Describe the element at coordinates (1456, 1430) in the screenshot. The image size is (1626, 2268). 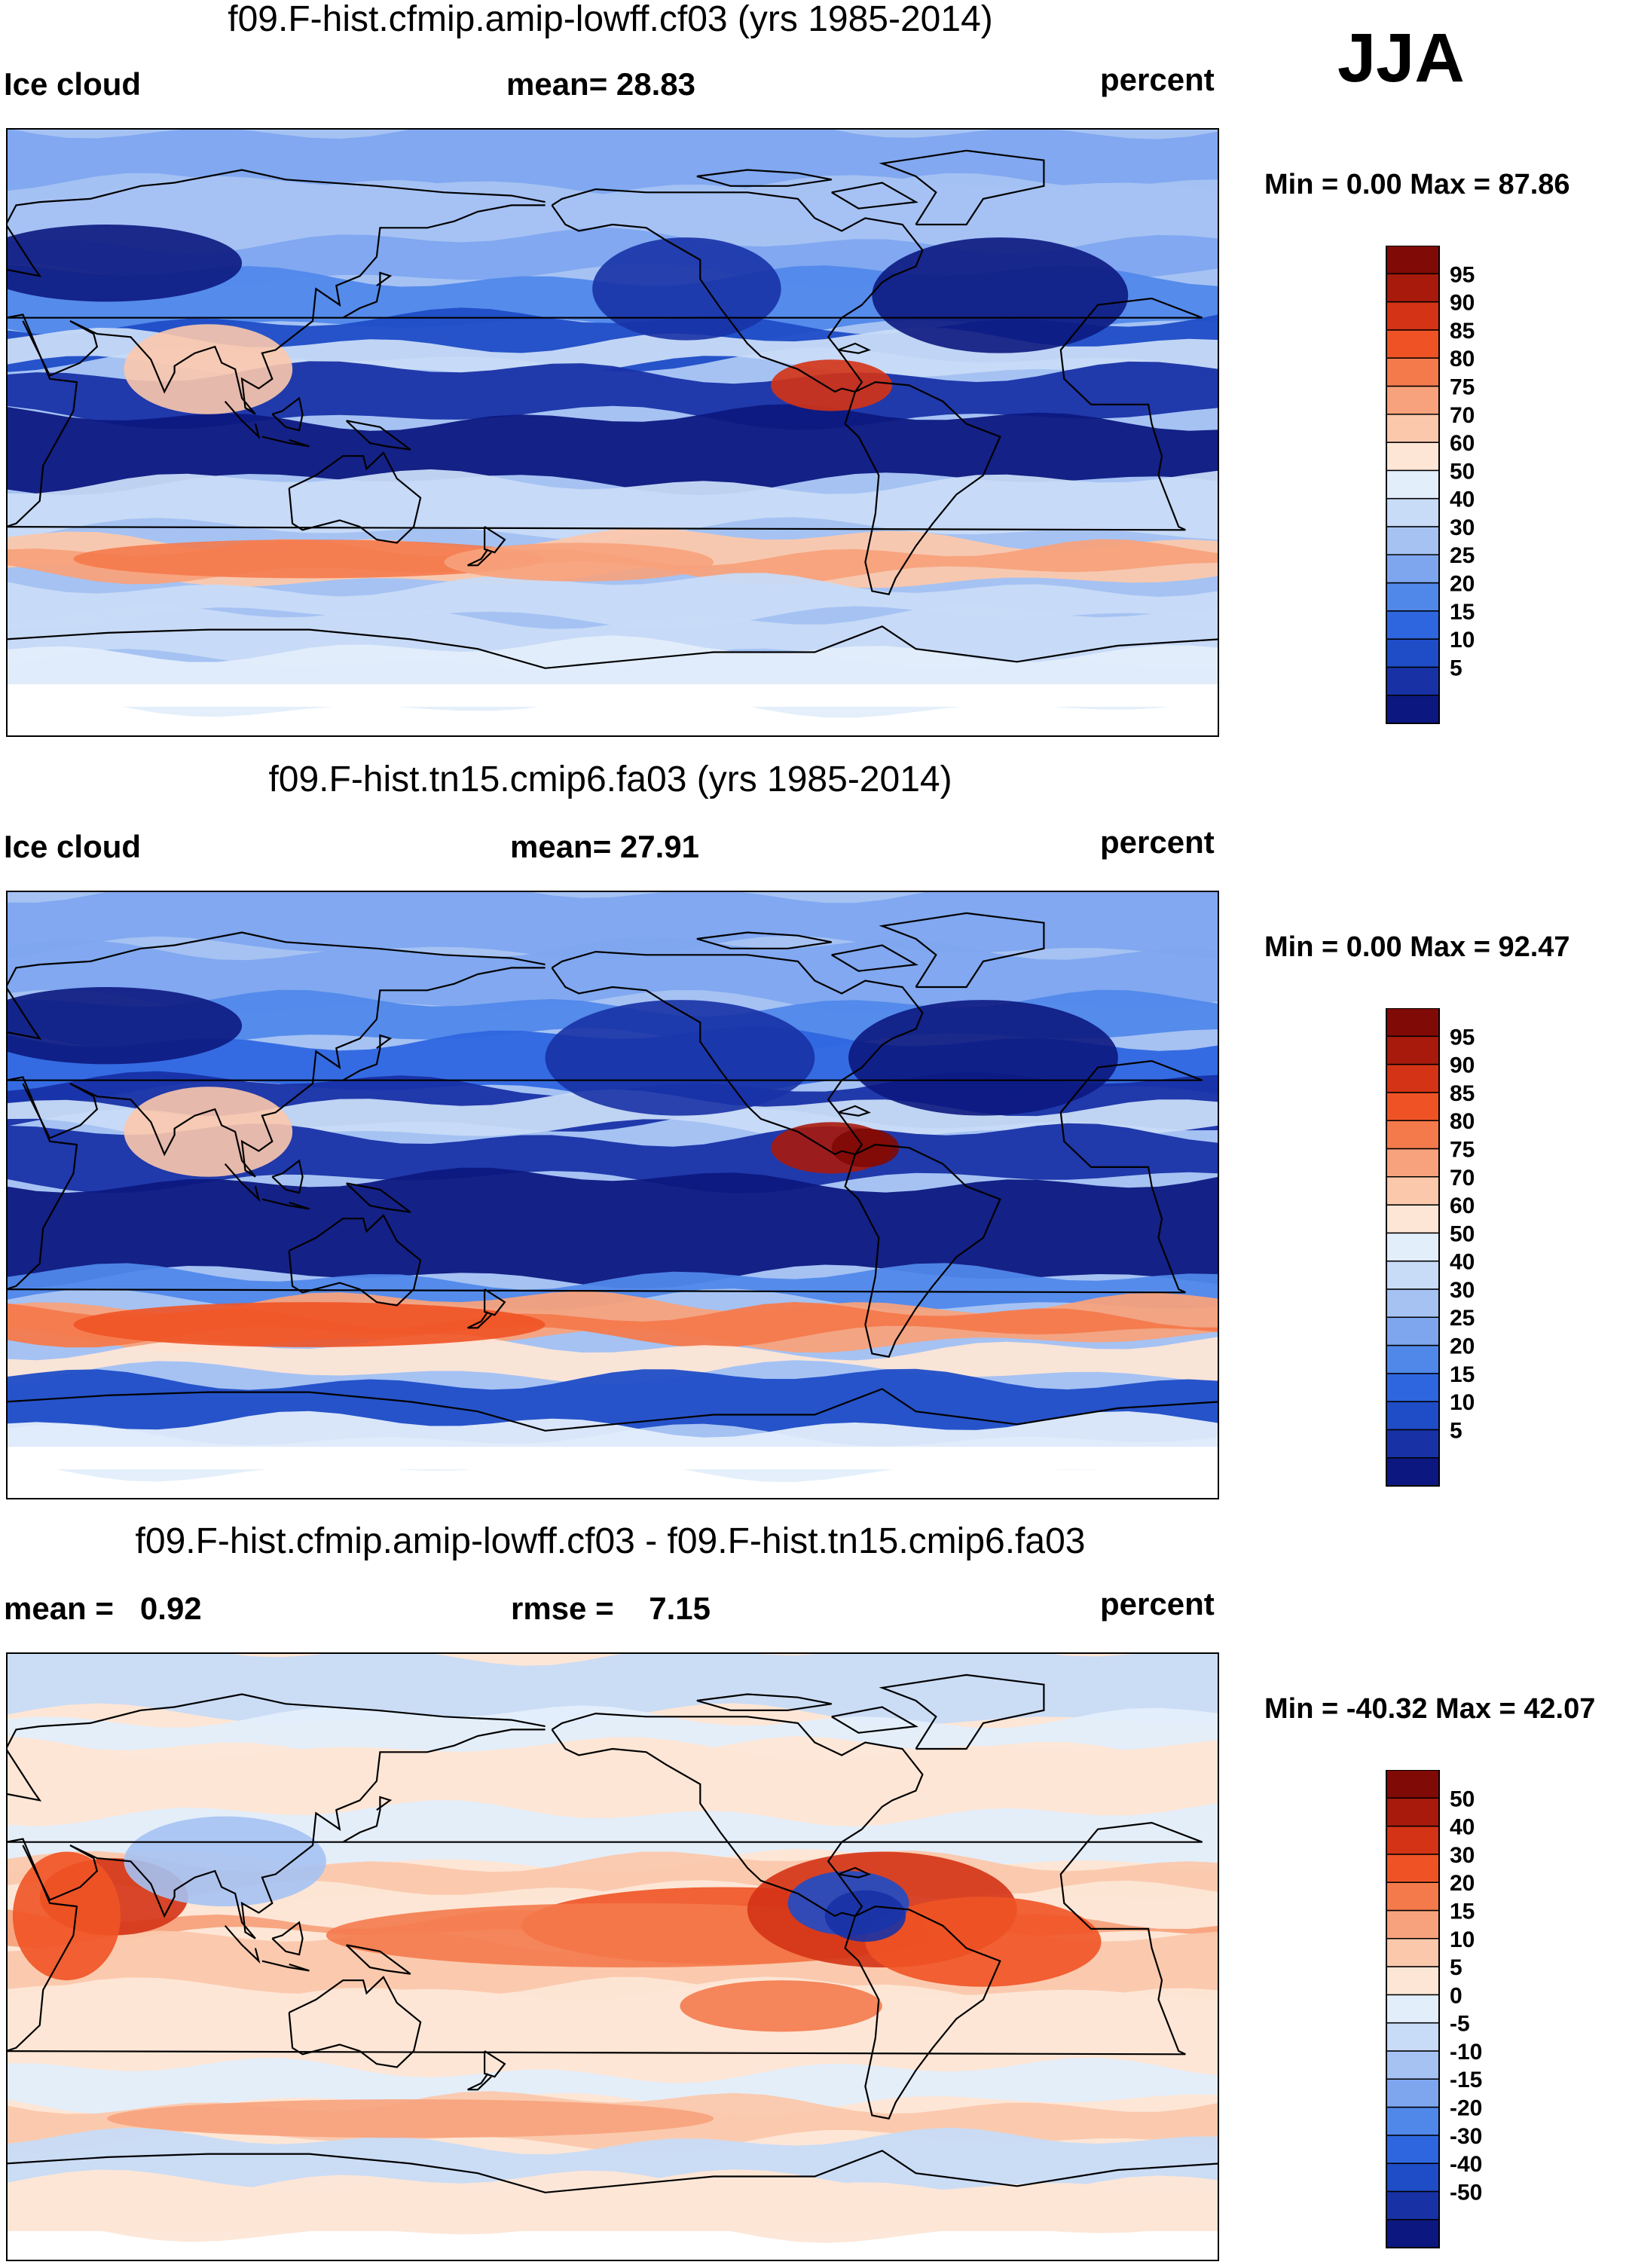
I see `colorbar-2-tick-label: 5` at that location.